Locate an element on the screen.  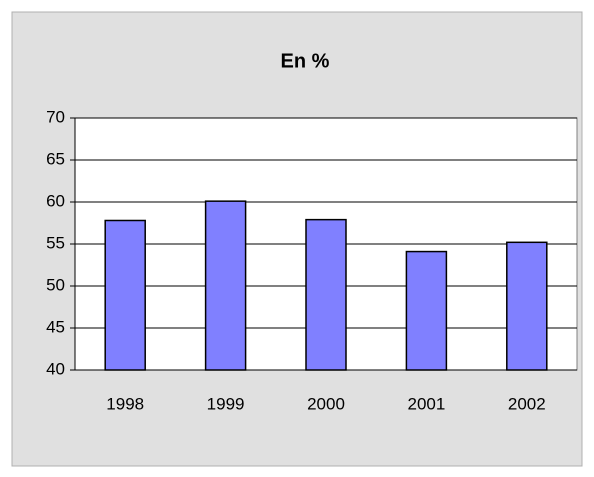
x-tick-label: 2002 is located at coordinates (527, 403).